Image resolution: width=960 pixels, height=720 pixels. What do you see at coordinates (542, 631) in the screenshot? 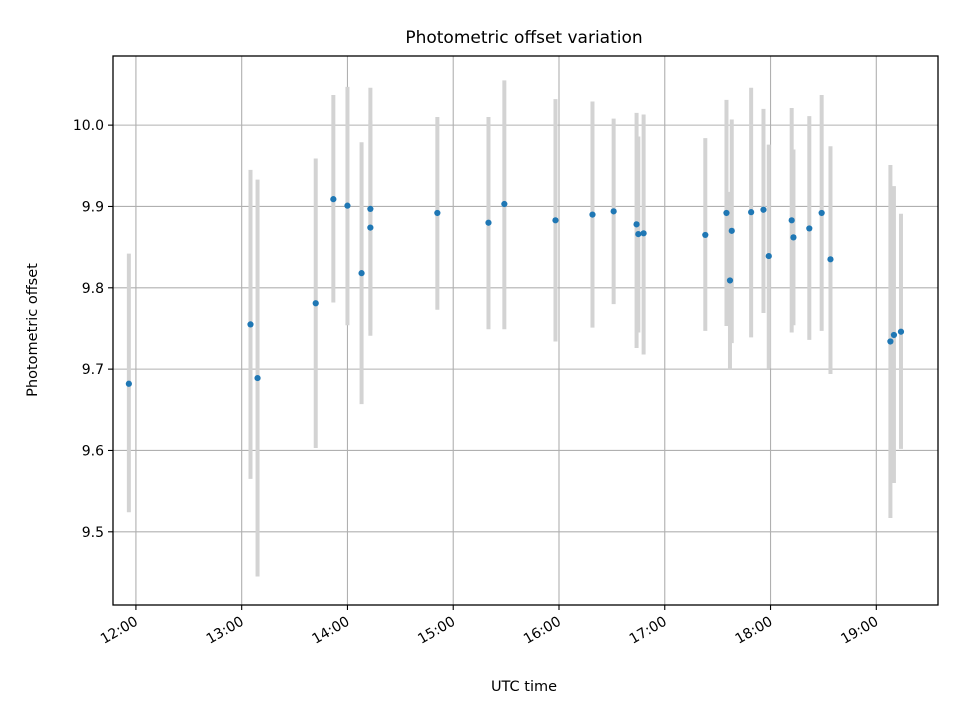
I see `x-tick-label: 16:00` at bounding box center [542, 631].